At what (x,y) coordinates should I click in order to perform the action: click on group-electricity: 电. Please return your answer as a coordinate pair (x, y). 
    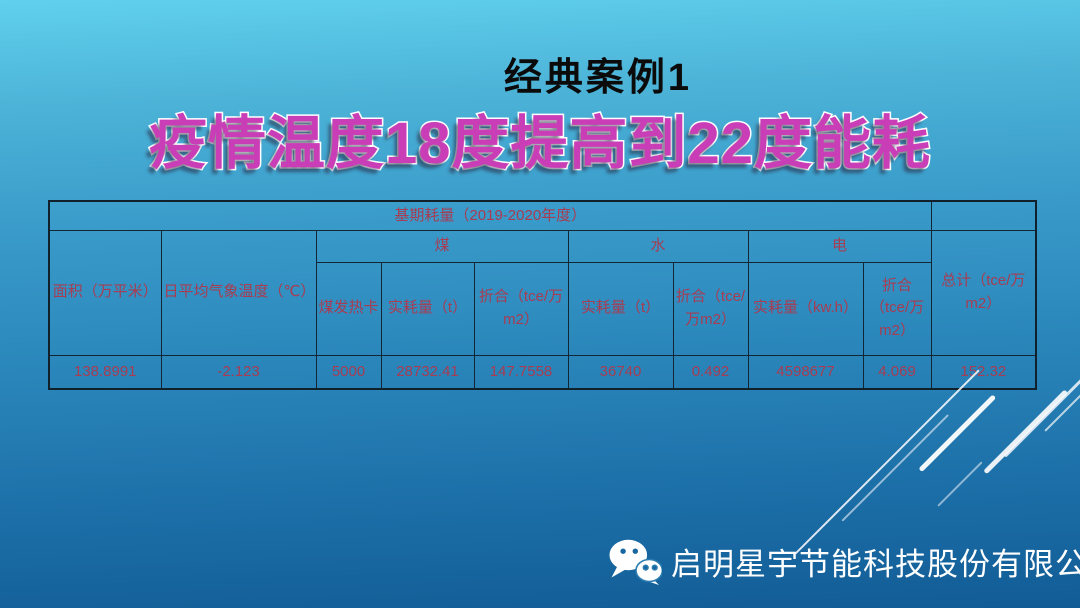
    Looking at the image, I should click on (839, 246).